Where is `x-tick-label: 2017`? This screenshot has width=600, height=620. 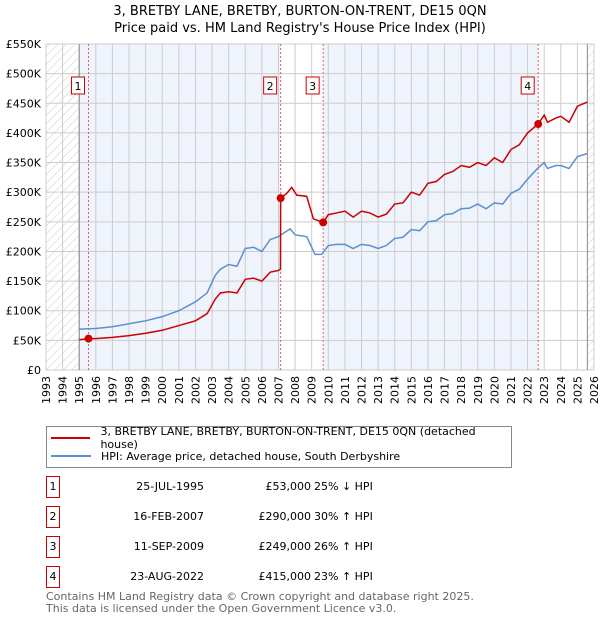
x-tick-label: 2017 is located at coordinates (445, 390).